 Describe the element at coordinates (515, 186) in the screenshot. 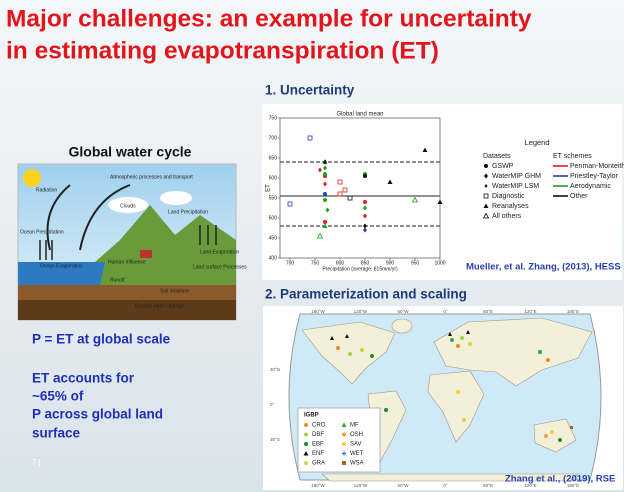

I see `legend-label: WaterMIP LSM` at that location.